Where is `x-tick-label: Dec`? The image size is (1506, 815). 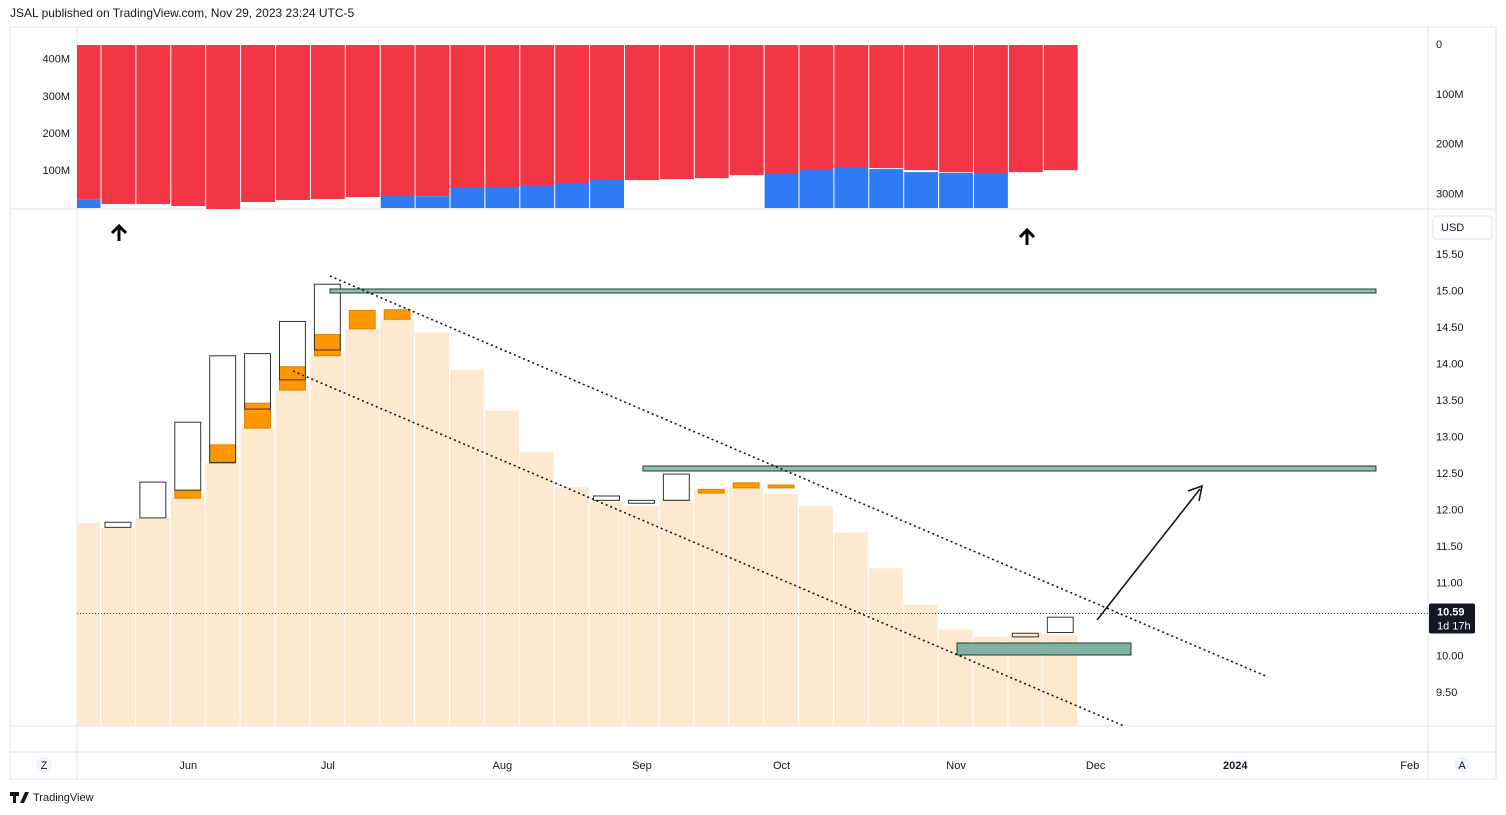
x-tick-label: Dec is located at coordinates (1096, 766).